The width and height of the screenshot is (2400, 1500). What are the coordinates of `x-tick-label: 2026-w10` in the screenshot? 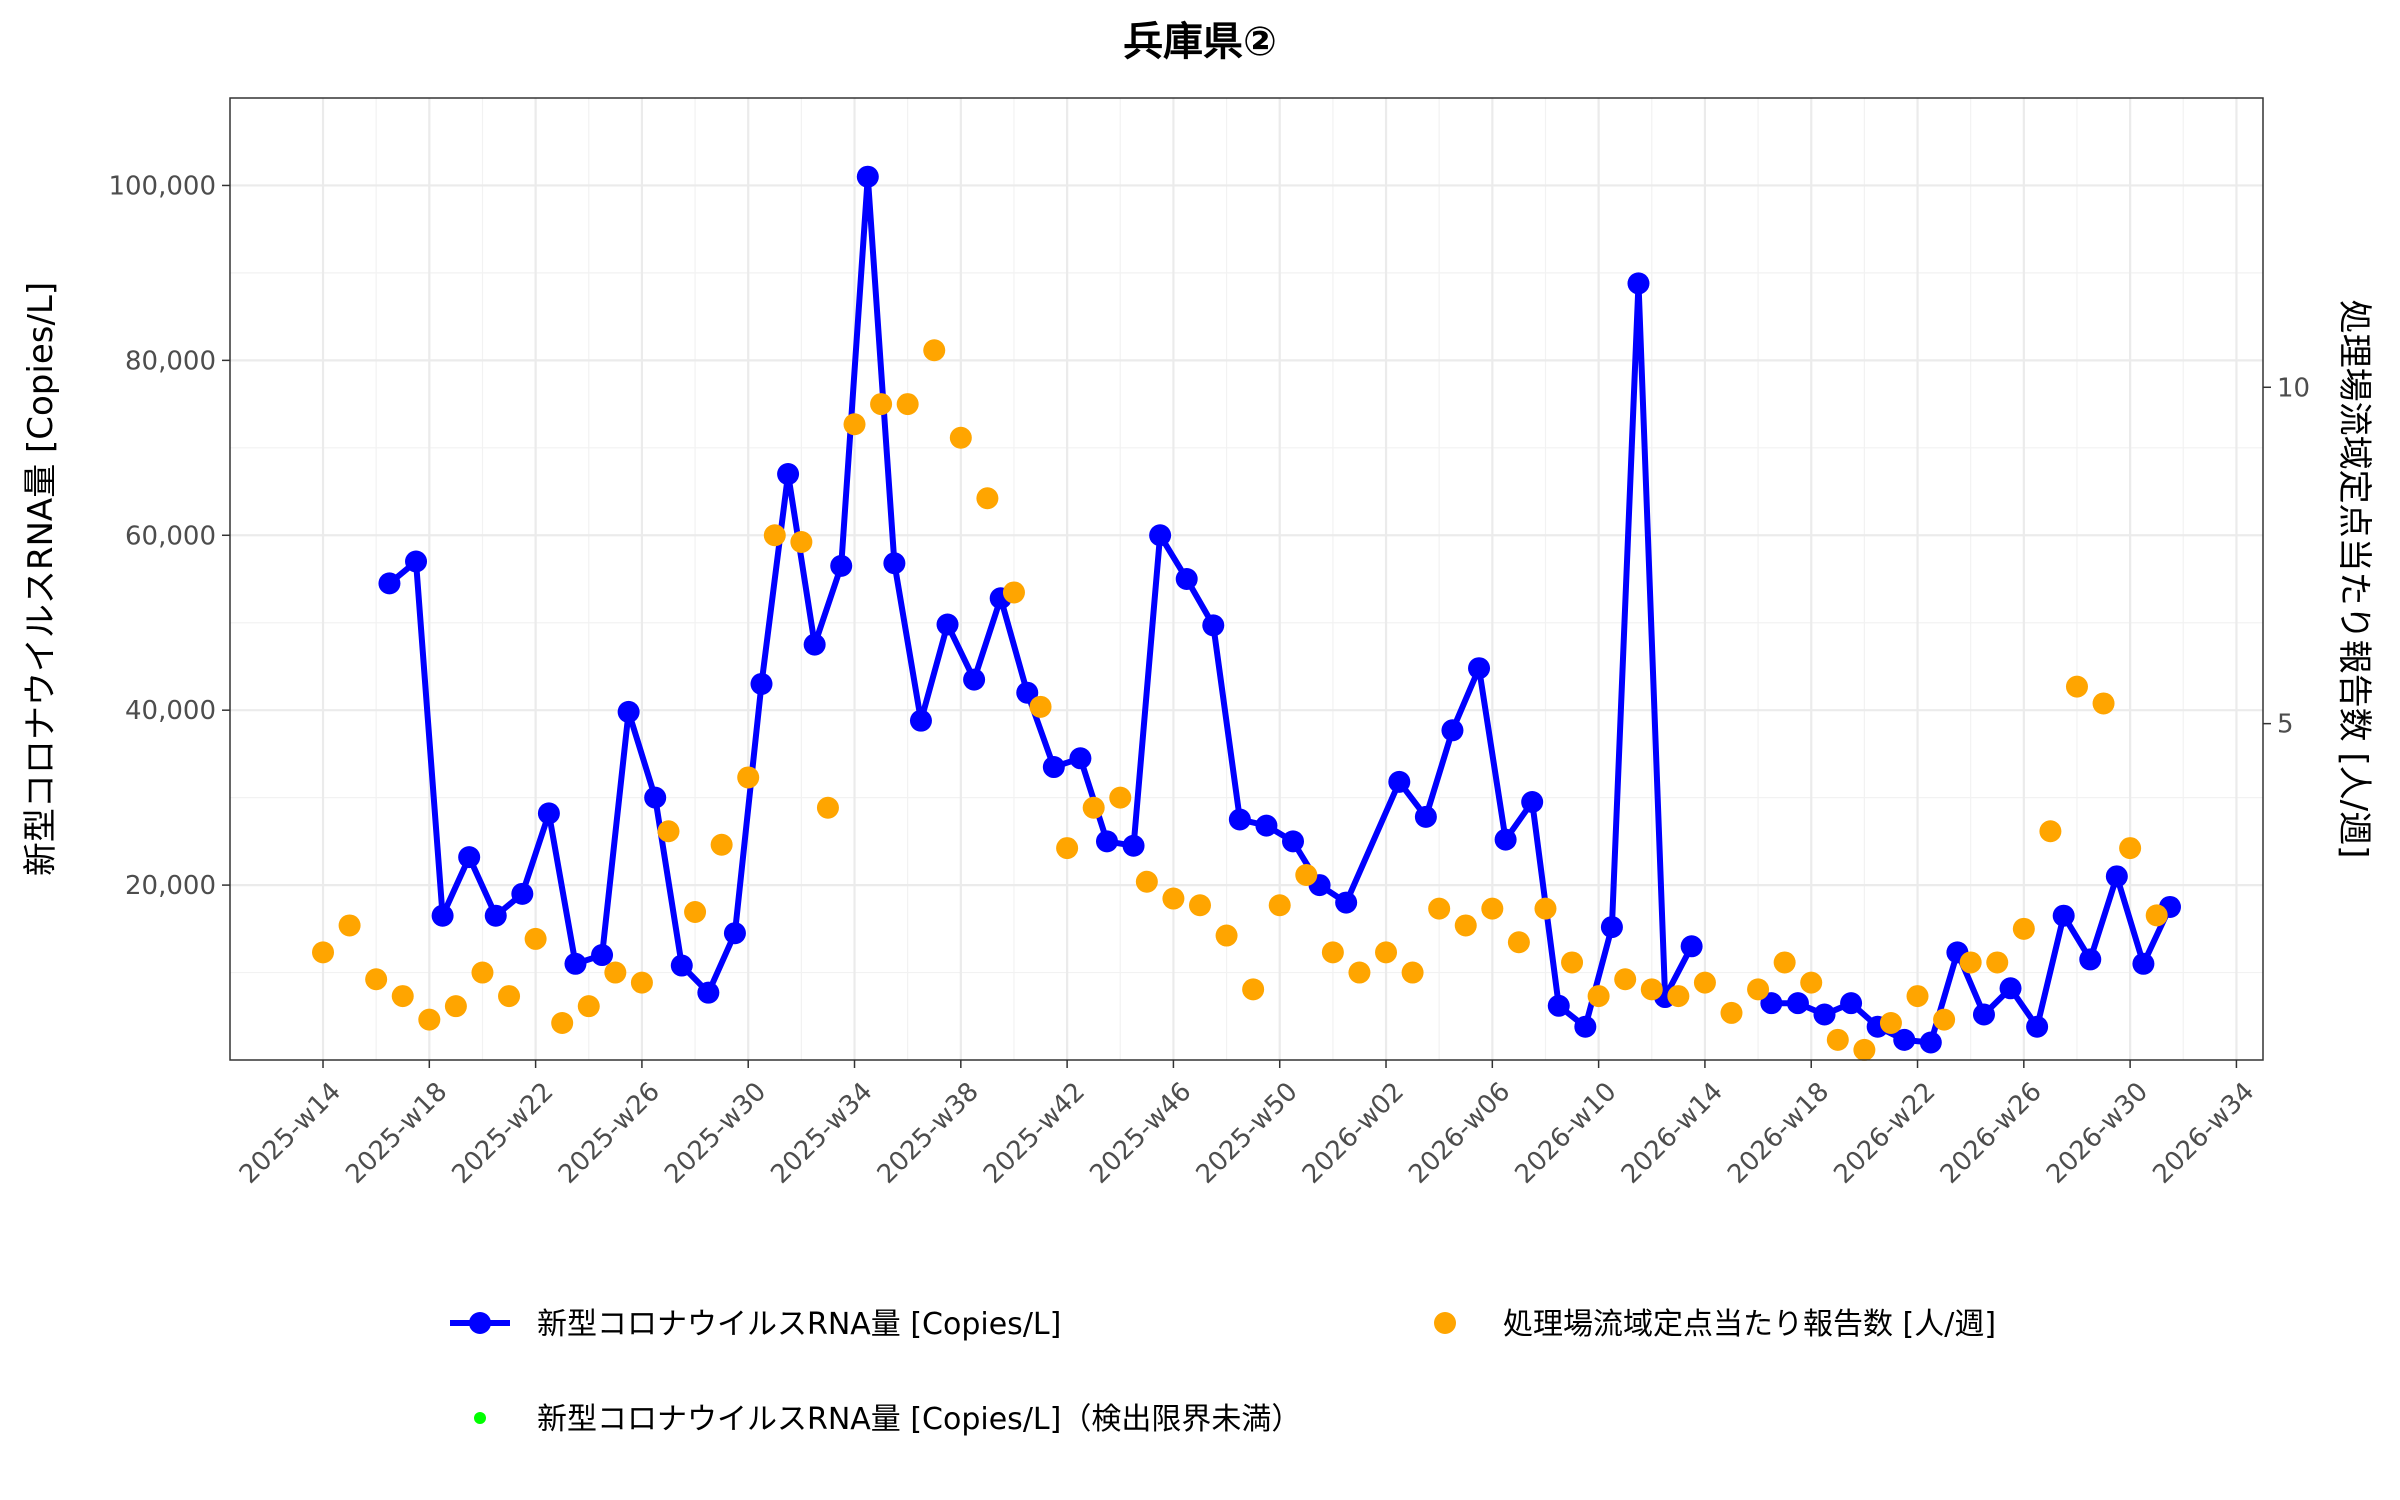 It's located at (1566, 1133).